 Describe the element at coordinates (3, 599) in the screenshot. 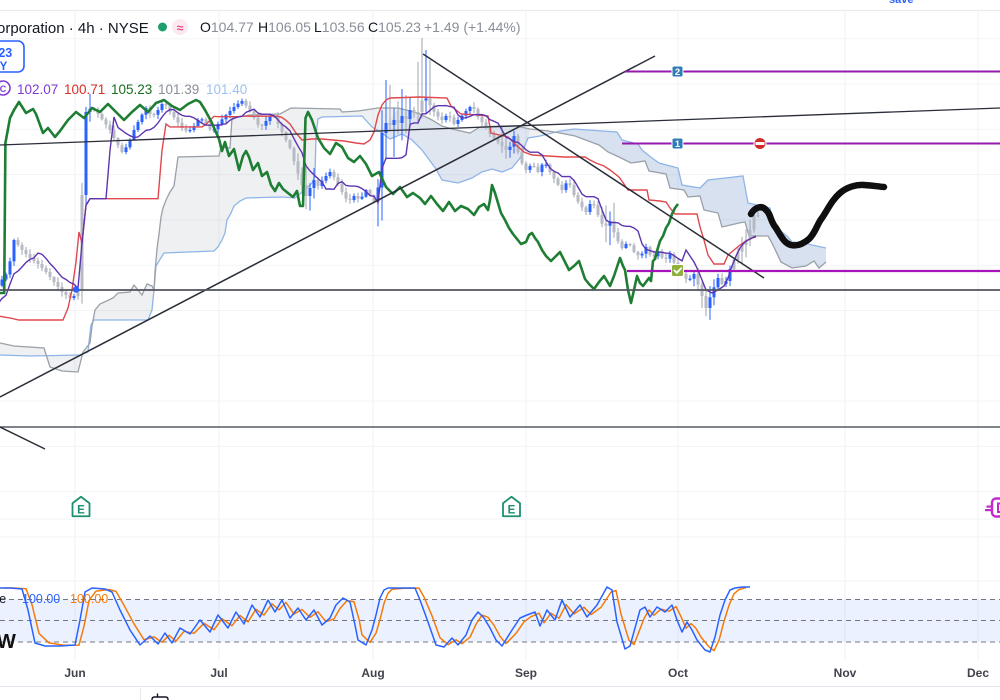

I see `svg-text: ose` at that location.